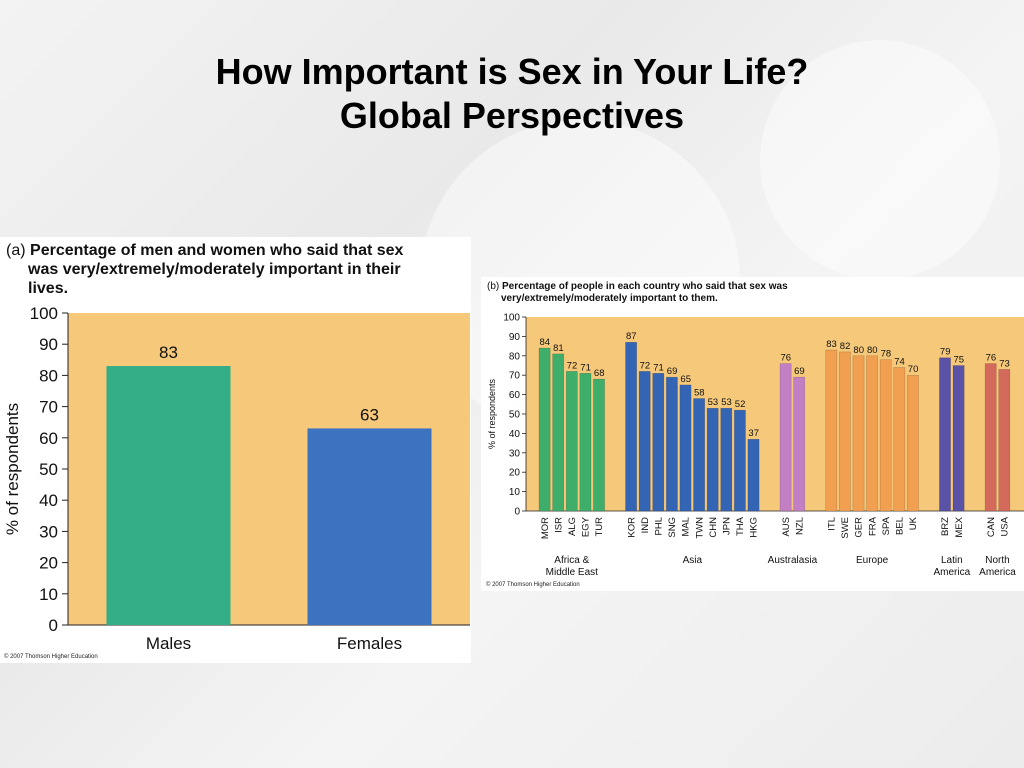  Describe the element at coordinates (945, 526) in the screenshot. I see `chart-b-category-label: BRZ` at that location.